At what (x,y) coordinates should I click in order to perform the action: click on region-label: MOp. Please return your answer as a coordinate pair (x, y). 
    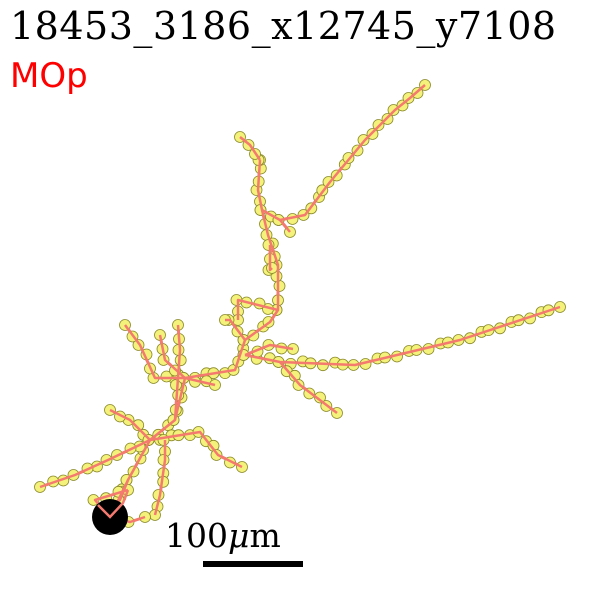
    Looking at the image, I should click on (49, 76).